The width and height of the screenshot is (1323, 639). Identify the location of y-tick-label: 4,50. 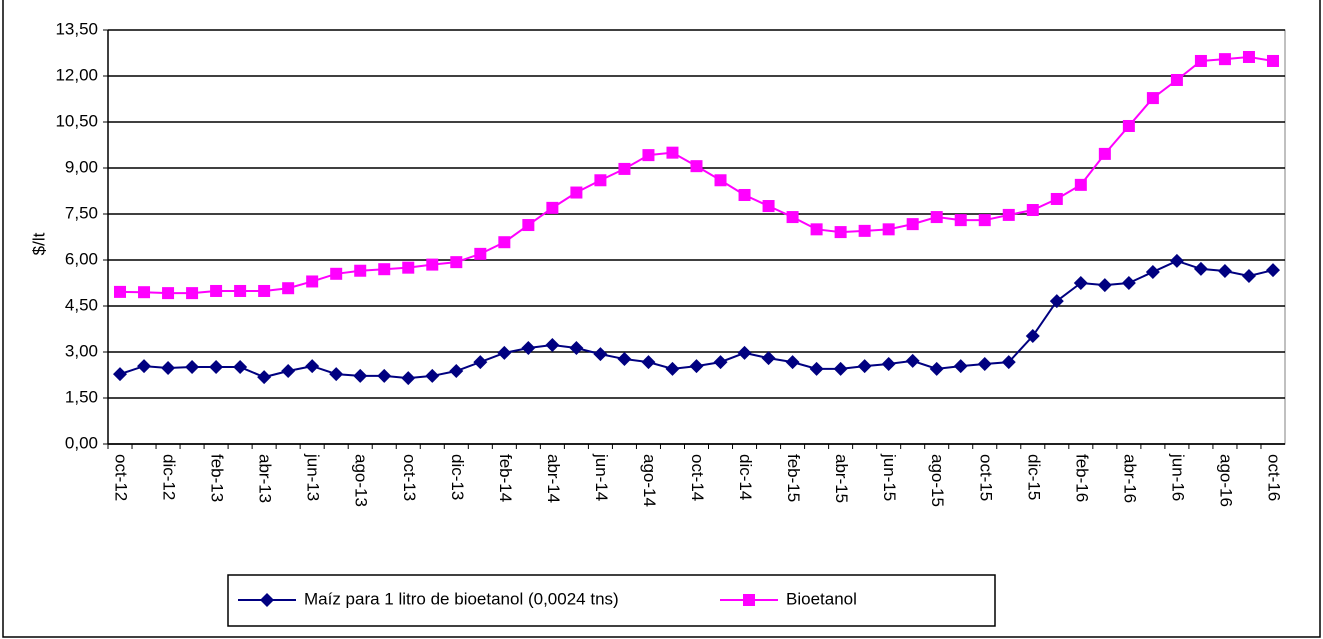
(81, 304).